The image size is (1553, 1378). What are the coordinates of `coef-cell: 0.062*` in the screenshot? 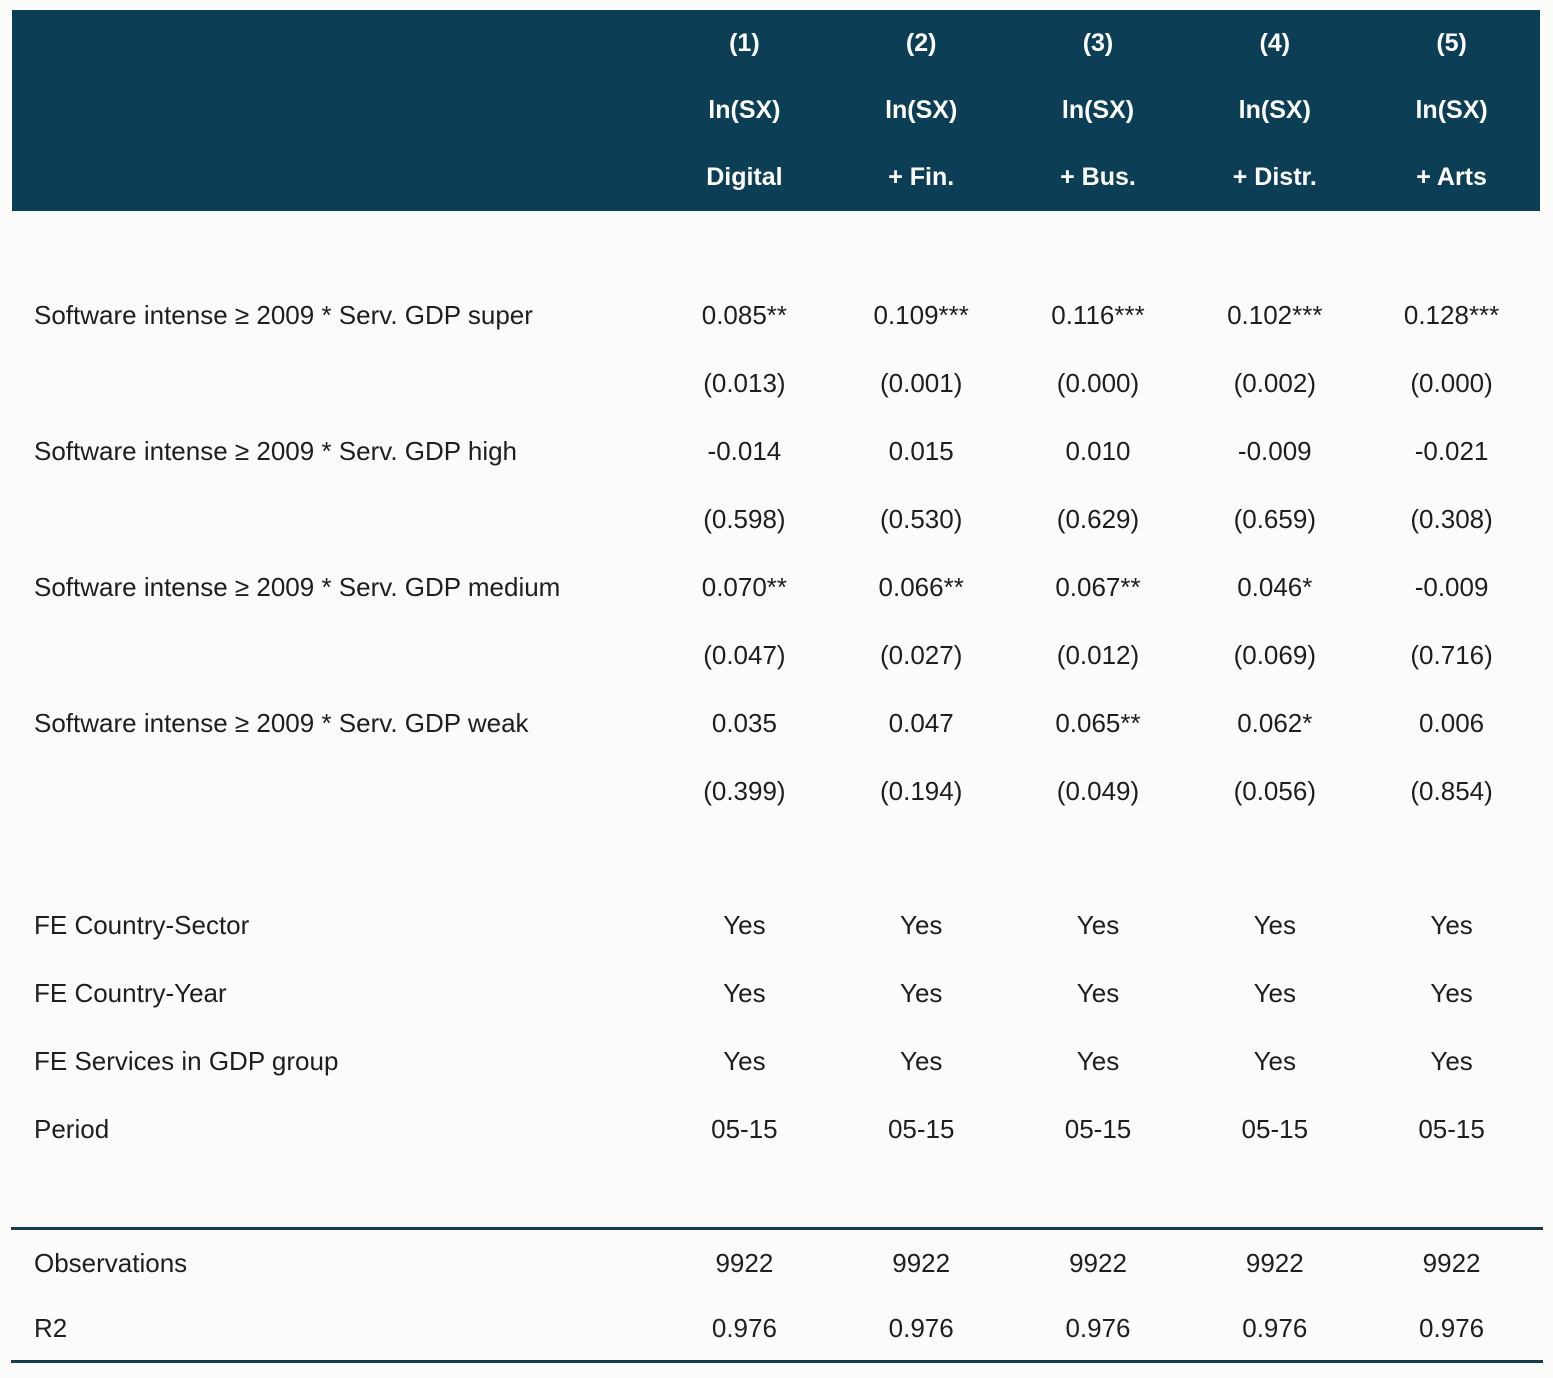 It's located at (1275, 722).